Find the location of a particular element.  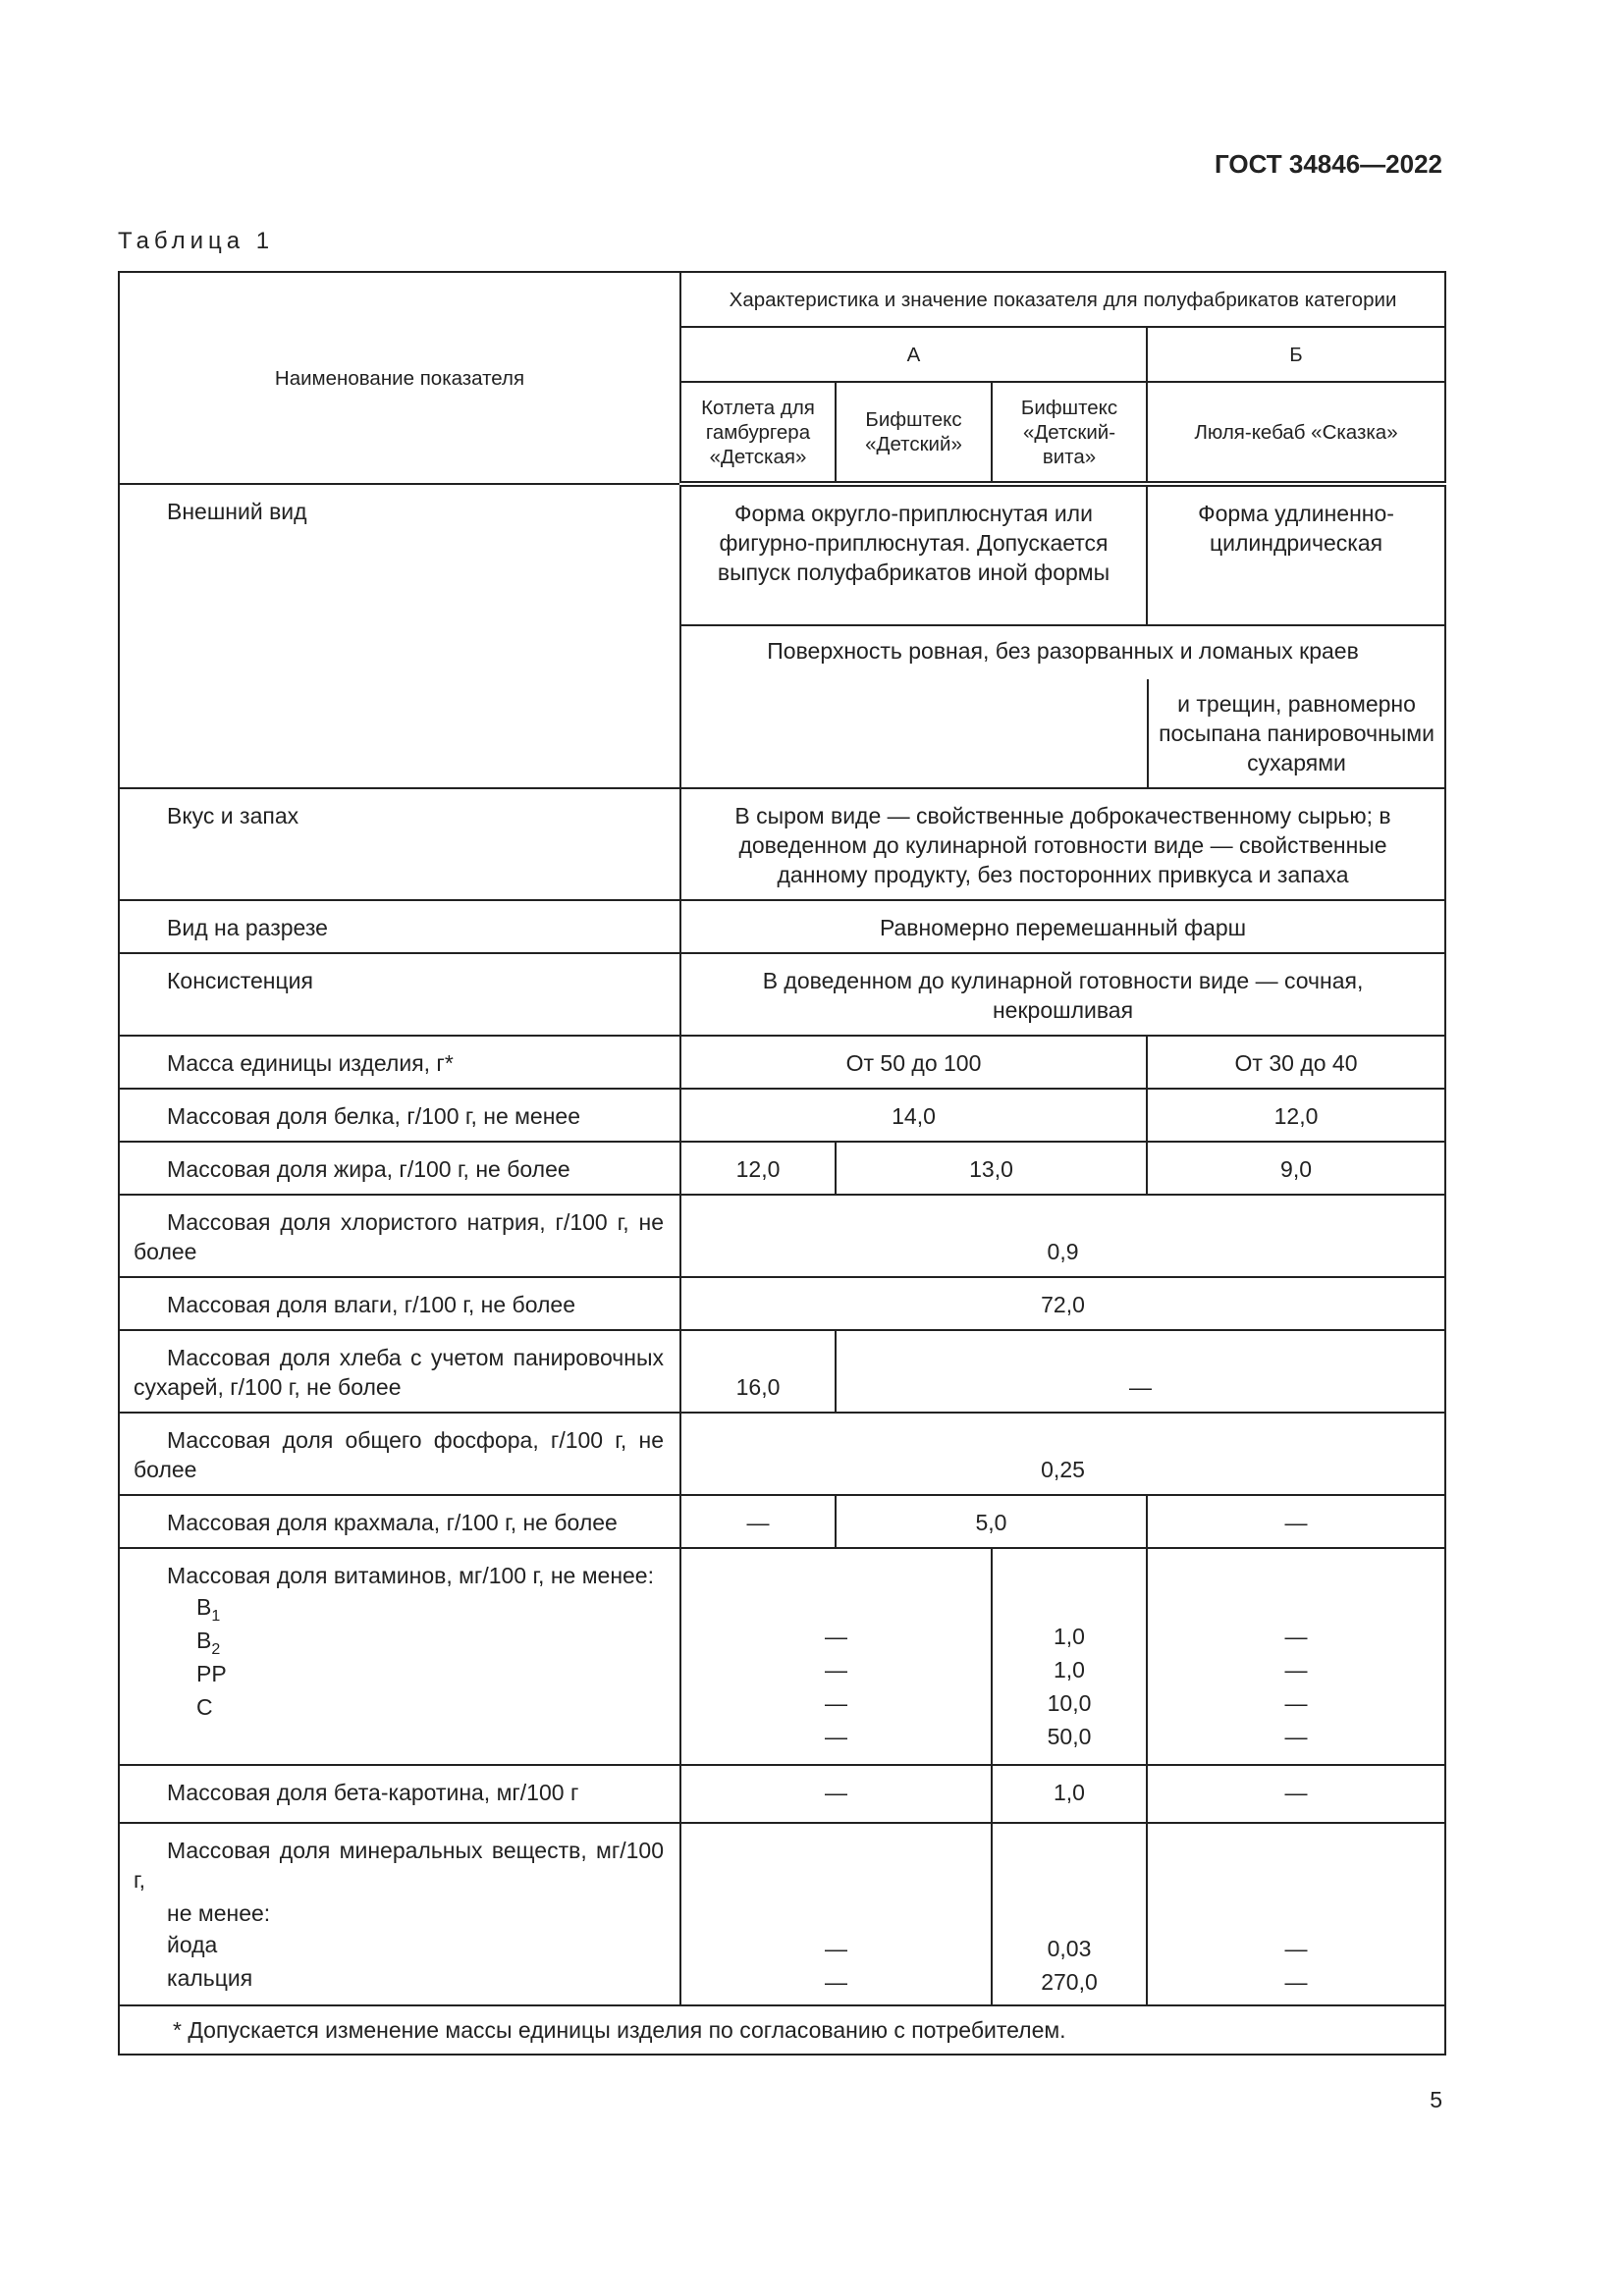

header-indicator: Наименование показателя is located at coordinates (399, 378).